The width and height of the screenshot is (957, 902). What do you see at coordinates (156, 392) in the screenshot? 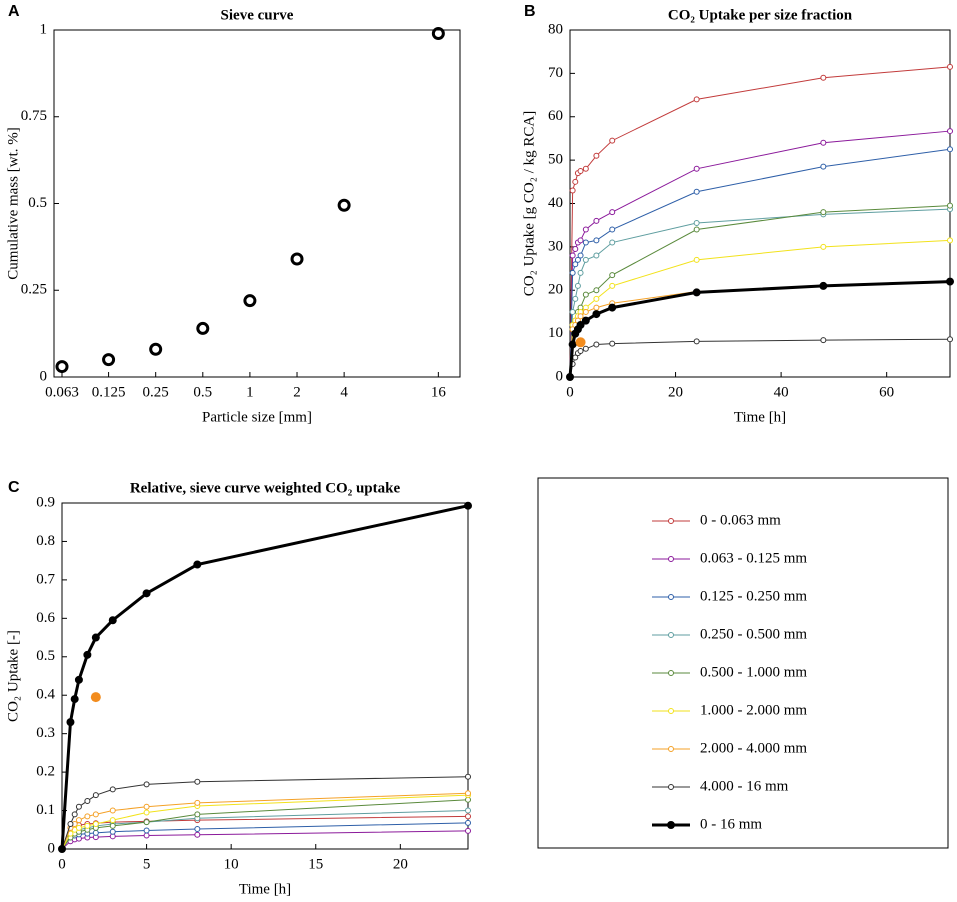
I see `x-tick-label: 0.25` at bounding box center [156, 392].